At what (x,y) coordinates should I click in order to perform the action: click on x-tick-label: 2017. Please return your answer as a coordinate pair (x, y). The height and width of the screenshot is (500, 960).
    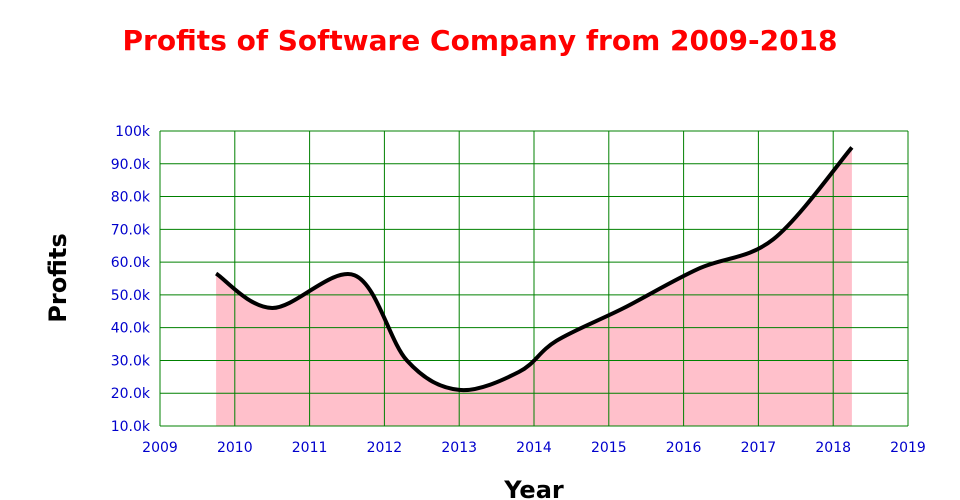
    Looking at the image, I should click on (759, 448).